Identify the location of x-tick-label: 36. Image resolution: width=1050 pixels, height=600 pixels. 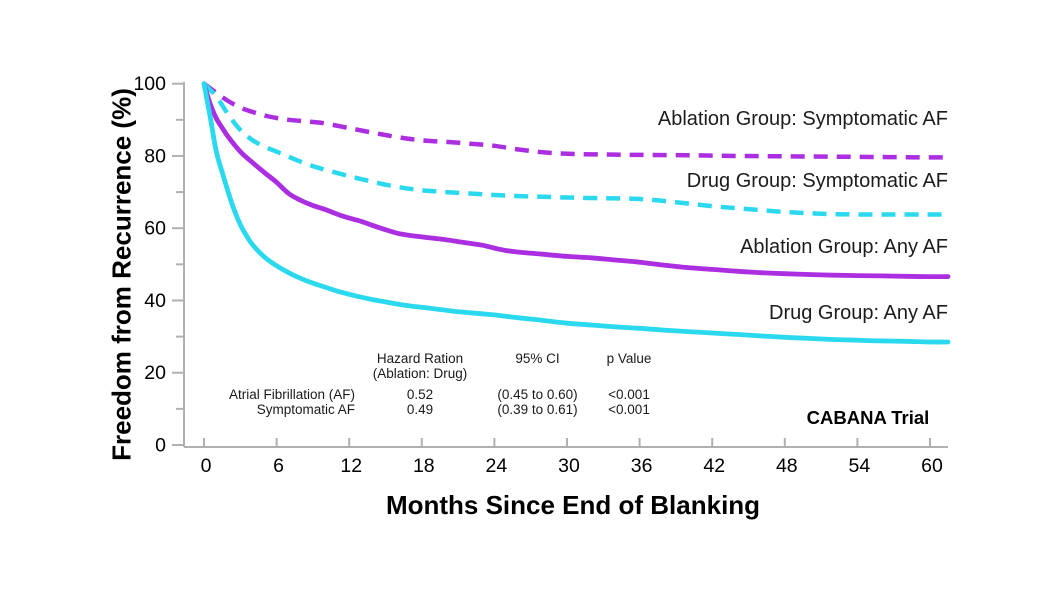
(642, 466).